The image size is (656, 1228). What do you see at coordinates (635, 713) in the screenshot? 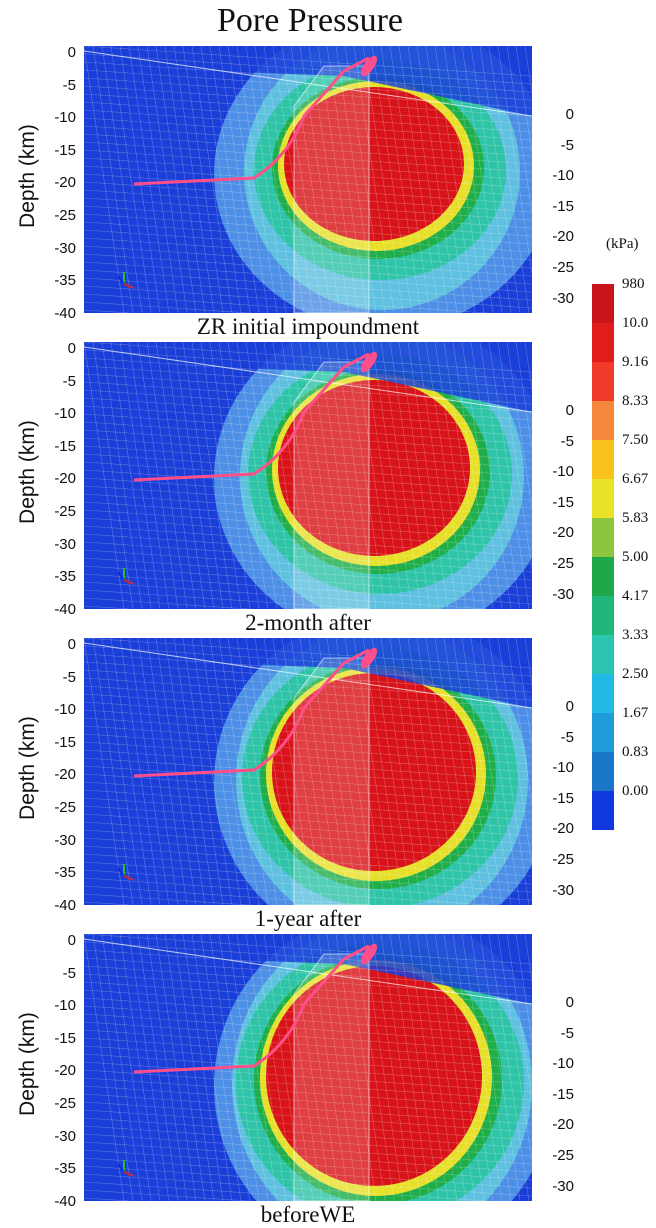
I see `legend-label: 1.67` at bounding box center [635, 713].